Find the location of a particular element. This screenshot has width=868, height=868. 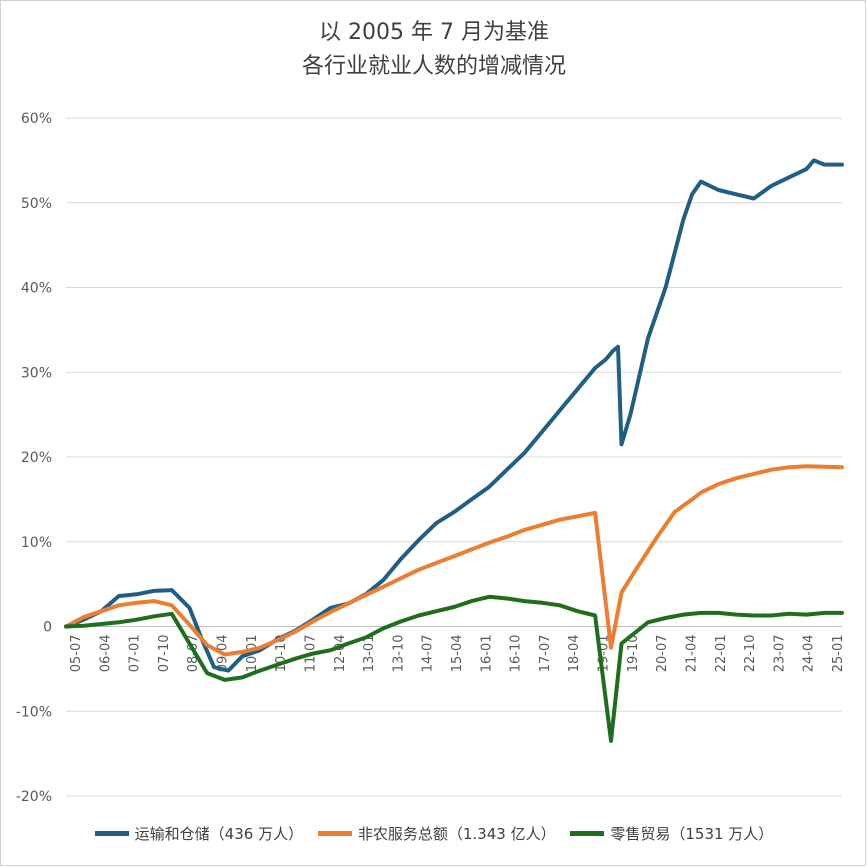

legend-swatch-retail is located at coordinates (587, 833).